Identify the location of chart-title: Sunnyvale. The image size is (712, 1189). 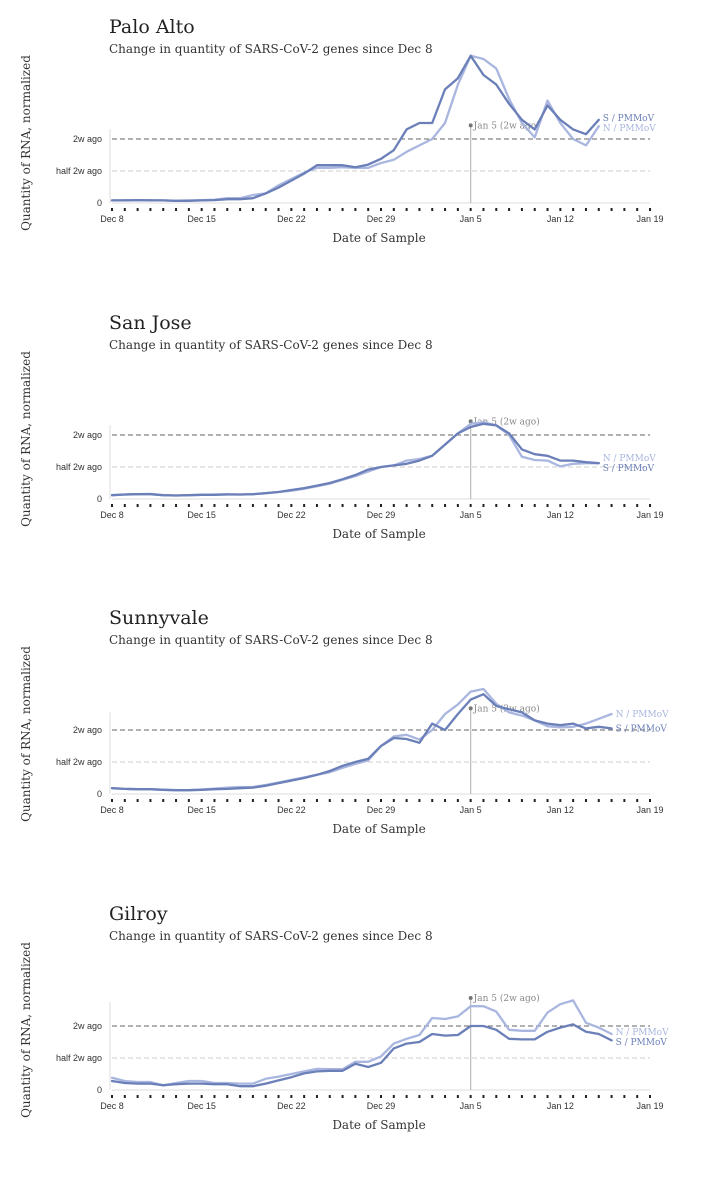
(159, 618).